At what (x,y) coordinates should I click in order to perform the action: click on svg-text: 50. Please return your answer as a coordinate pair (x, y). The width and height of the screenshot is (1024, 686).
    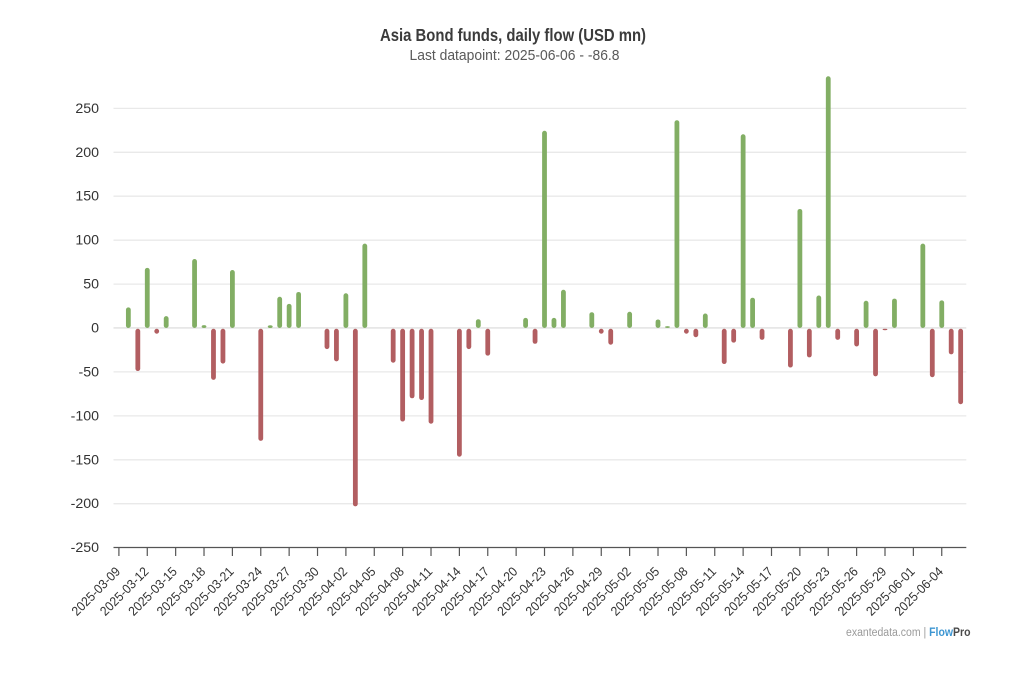
    Looking at the image, I should click on (91, 285).